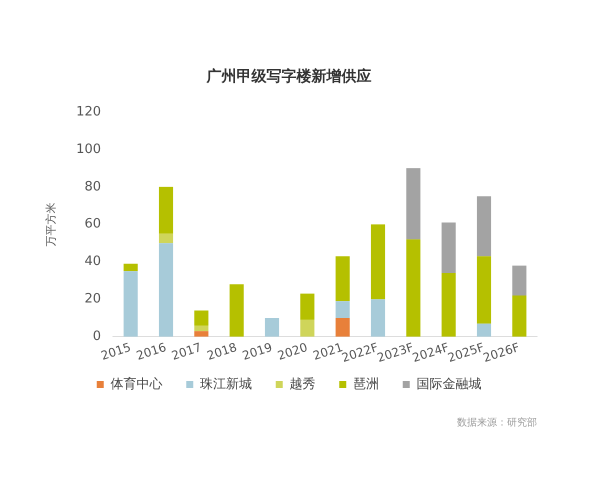 Image resolution: width=600 pixels, height=480 pixels. I want to click on y-tick-label: 120, so click(89, 112).